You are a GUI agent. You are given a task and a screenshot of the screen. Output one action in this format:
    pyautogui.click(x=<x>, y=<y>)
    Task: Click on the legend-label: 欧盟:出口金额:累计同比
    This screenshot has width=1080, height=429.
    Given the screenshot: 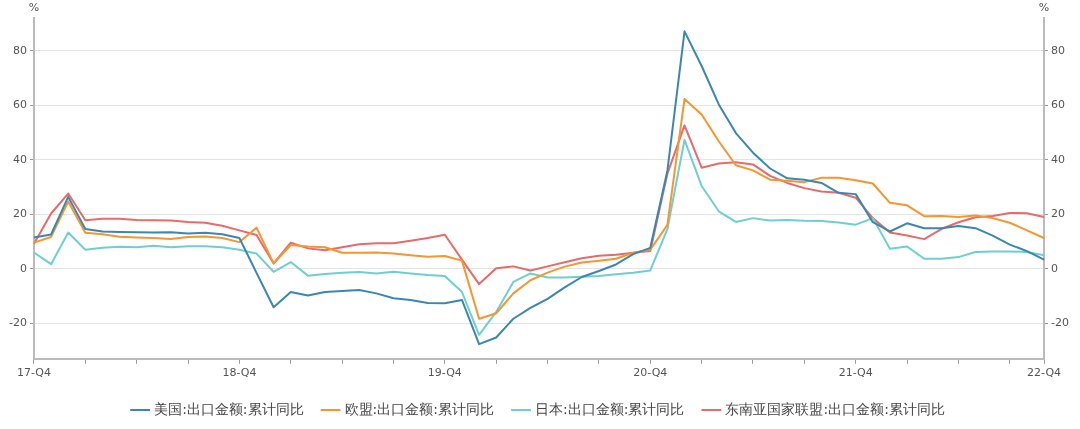 What is the action you would take?
    pyautogui.click(x=419, y=408)
    